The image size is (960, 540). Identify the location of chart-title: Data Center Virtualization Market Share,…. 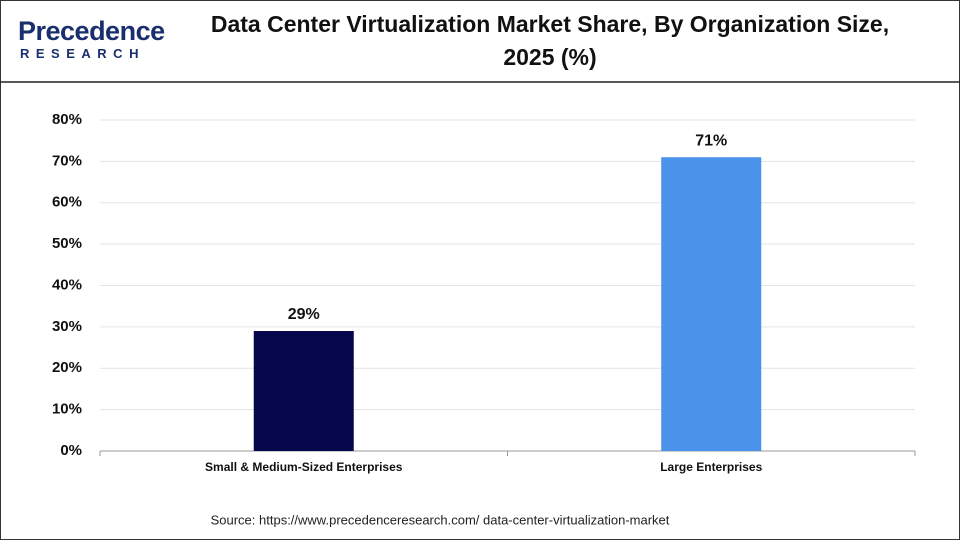
(550, 40).